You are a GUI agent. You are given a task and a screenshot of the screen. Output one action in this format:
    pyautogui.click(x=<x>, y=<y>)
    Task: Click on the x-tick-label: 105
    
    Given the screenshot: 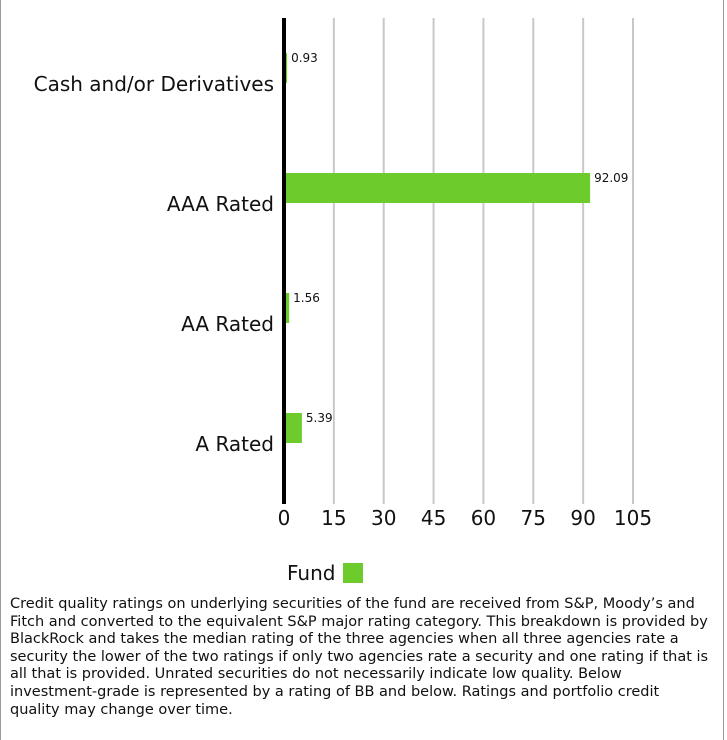 What is the action you would take?
    pyautogui.click(x=633, y=518)
    